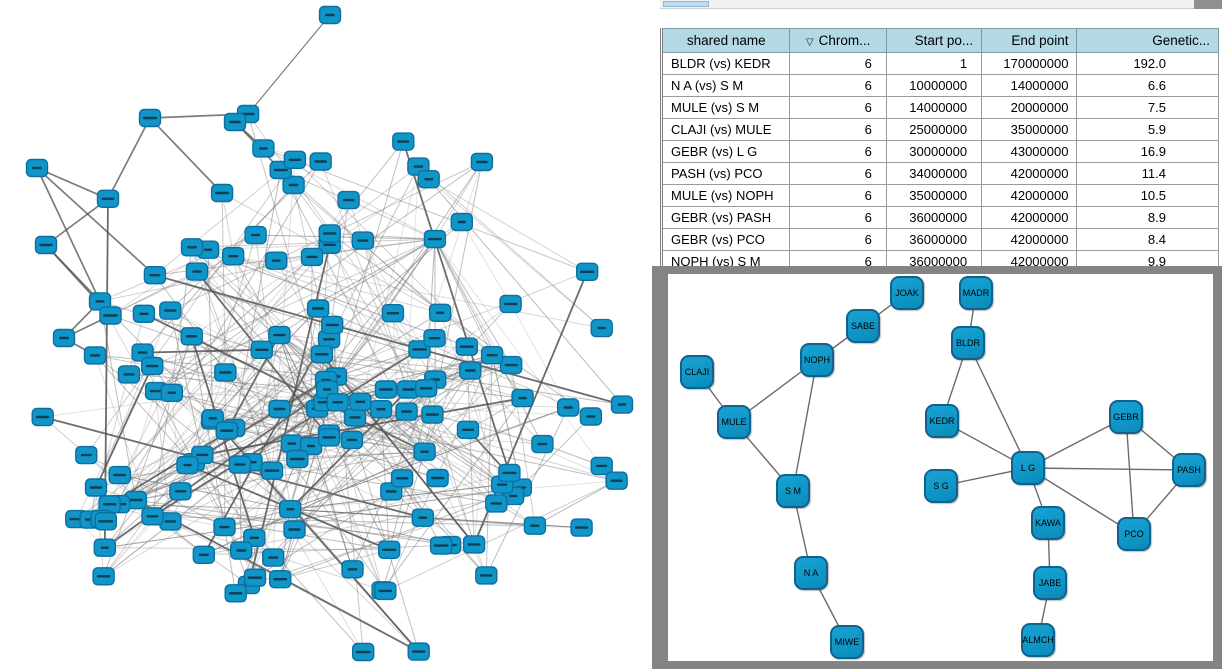 Image resolution: width=1222 pixels, height=669 pixels. I want to click on column-header-label: shared name, so click(726, 40).